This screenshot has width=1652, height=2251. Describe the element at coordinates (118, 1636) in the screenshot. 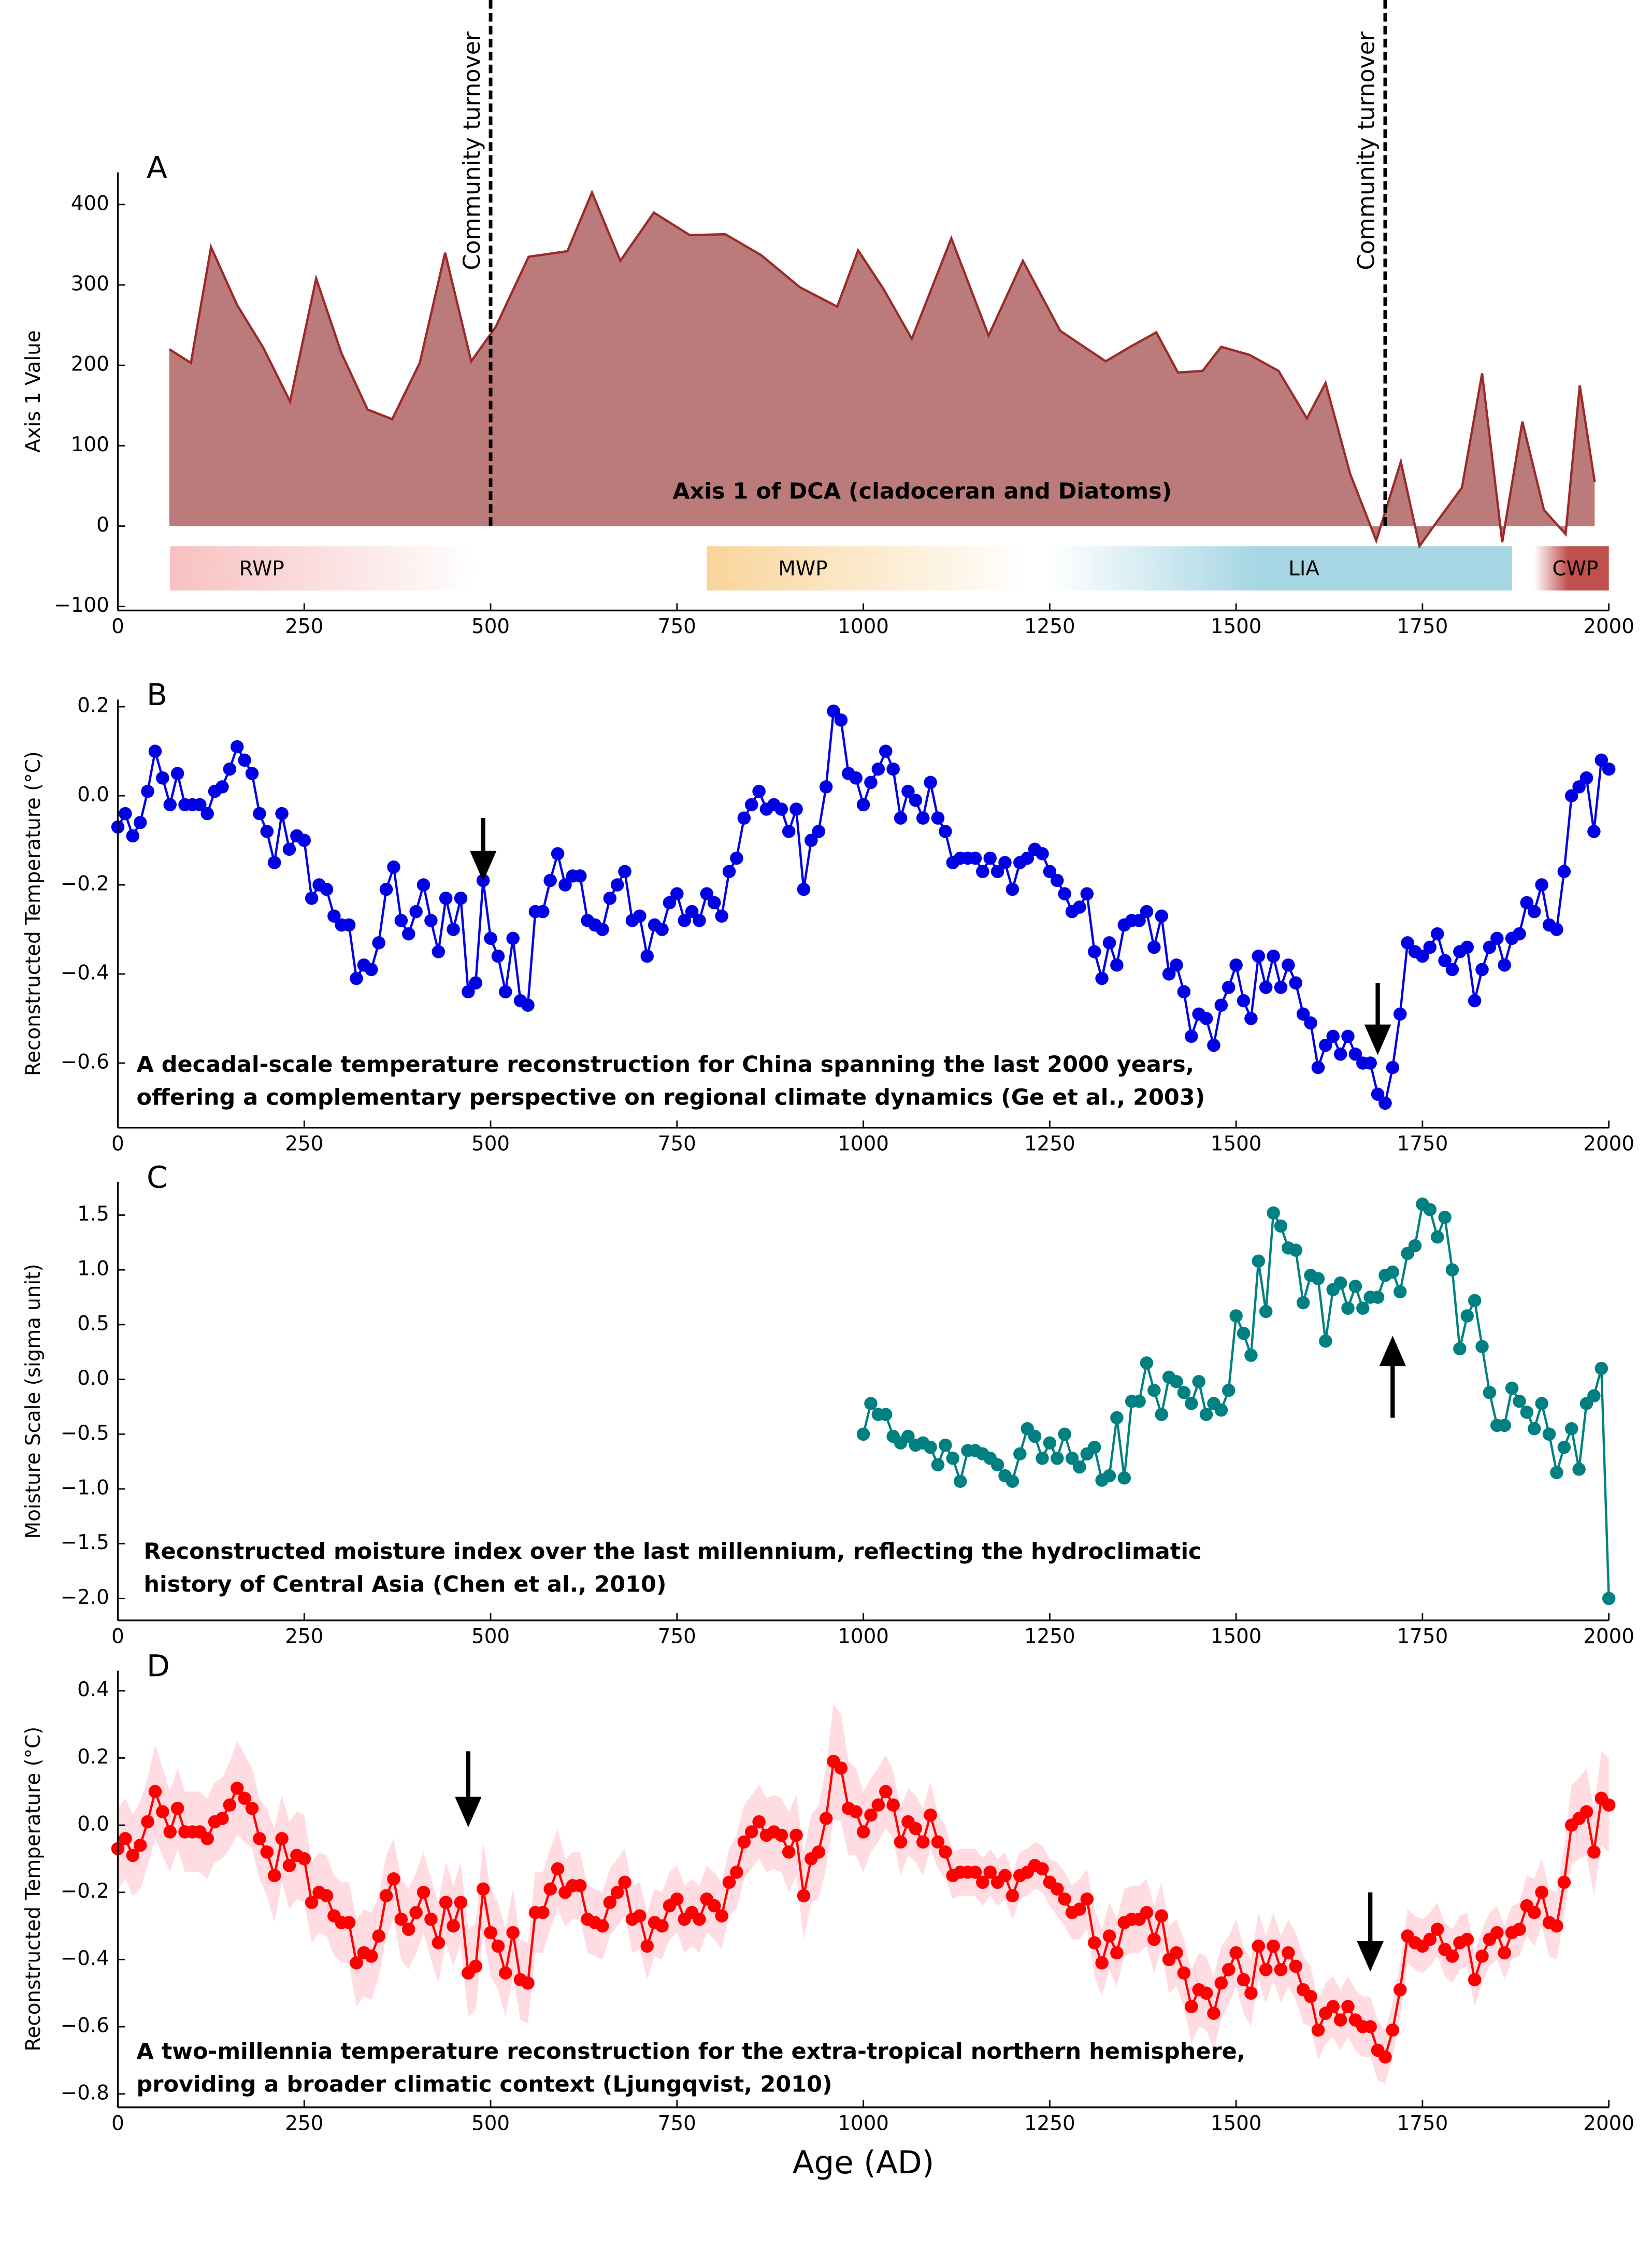

I see `x-tick-label: 0` at that location.